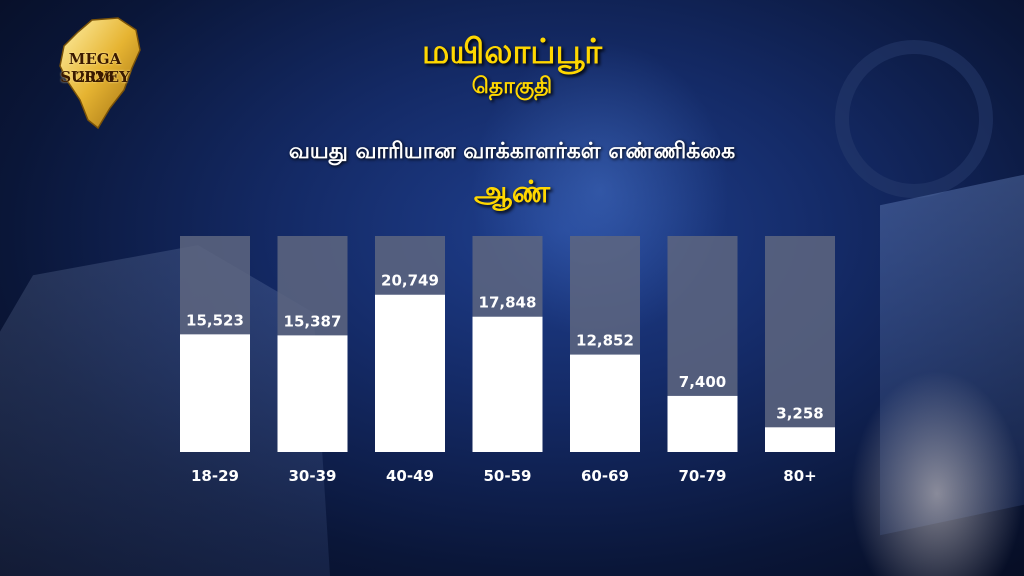  I want to click on constituency-subtitle: தொகுதி, so click(512, 86).